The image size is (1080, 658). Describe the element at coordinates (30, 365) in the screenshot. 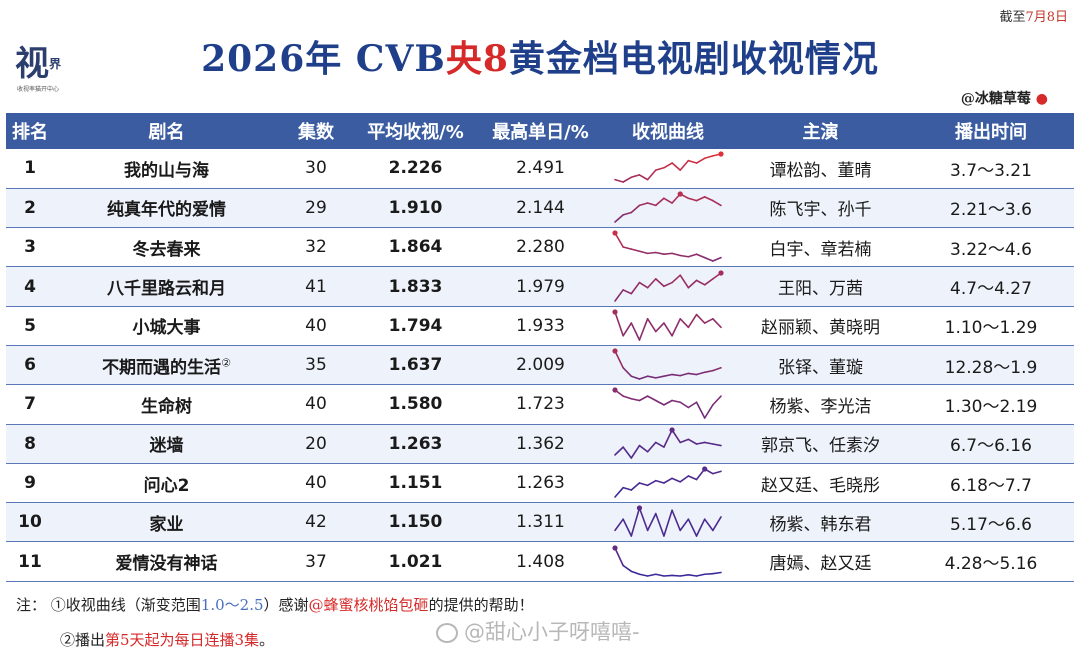

I see `rank-number: 6` at that location.